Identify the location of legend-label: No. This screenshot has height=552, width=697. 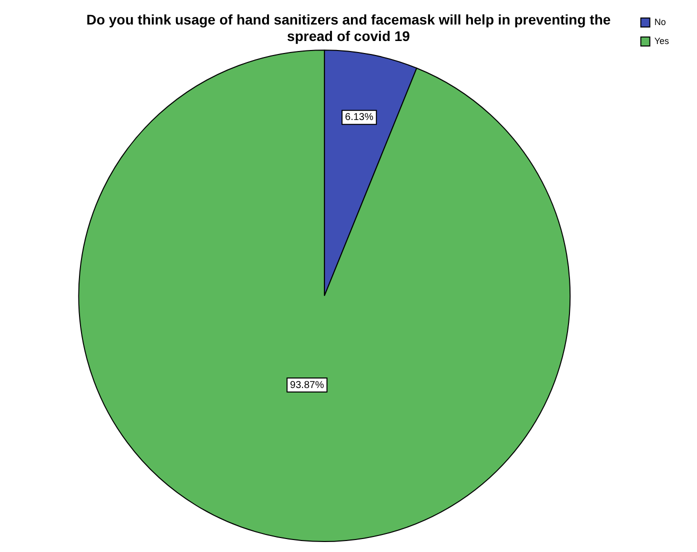
(660, 21).